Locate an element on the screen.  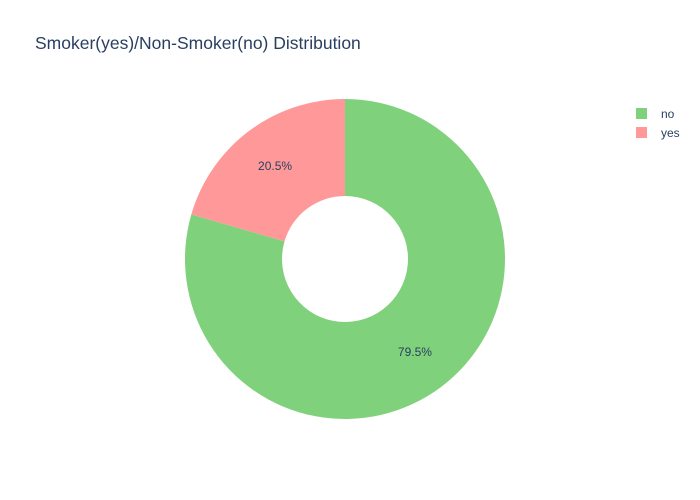
legend-swatch-yes is located at coordinates (641, 132).